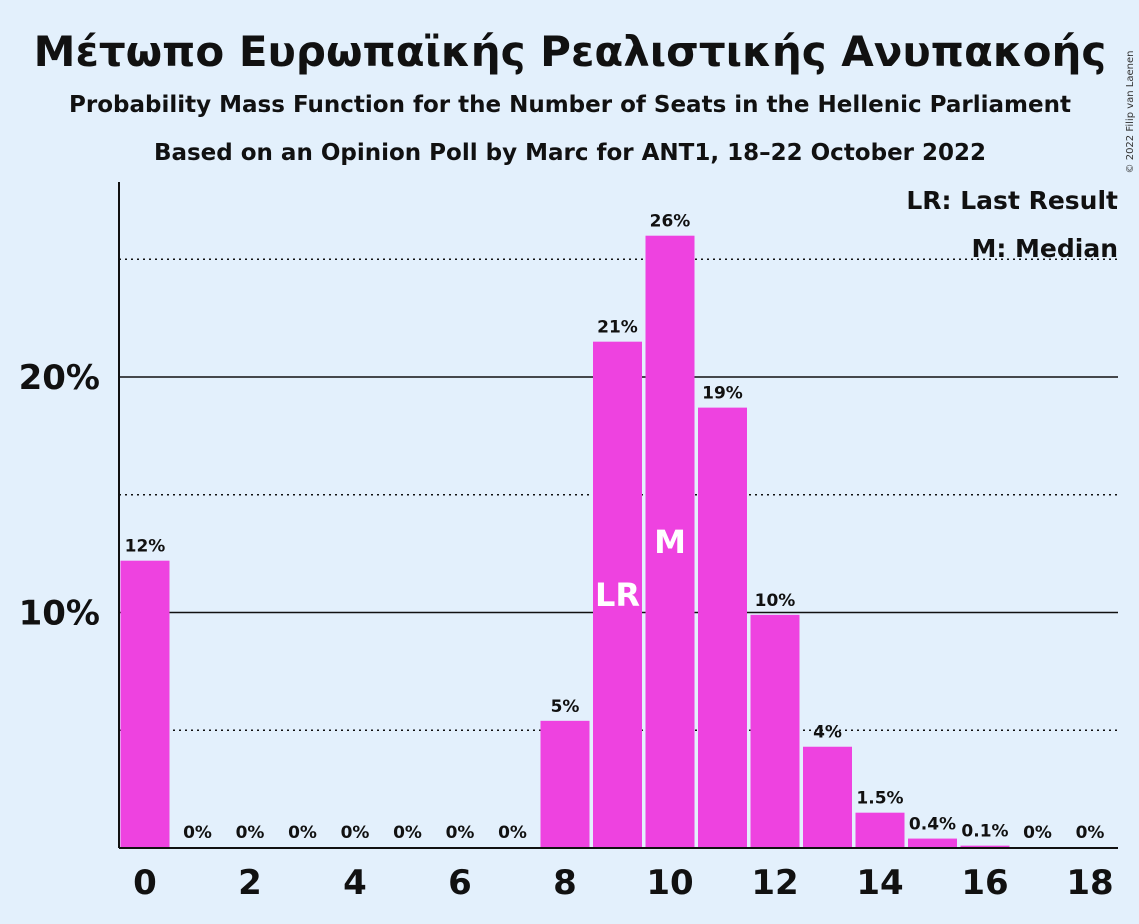 This screenshot has width=1139, height=924. Describe the element at coordinates (355, 883) in the screenshot. I see `x-tick-4: 4` at that location.